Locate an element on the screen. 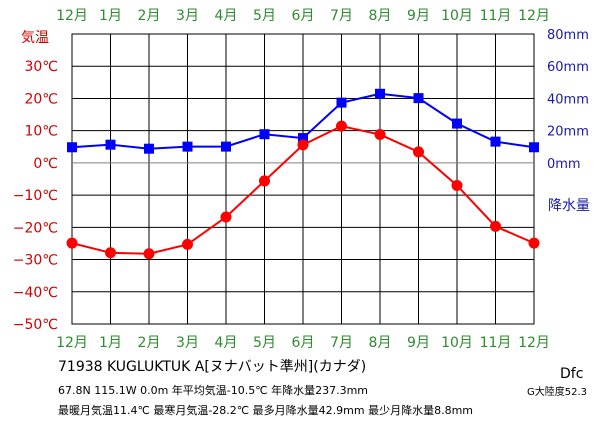  climate-classification: Dfc is located at coordinates (571, 374).